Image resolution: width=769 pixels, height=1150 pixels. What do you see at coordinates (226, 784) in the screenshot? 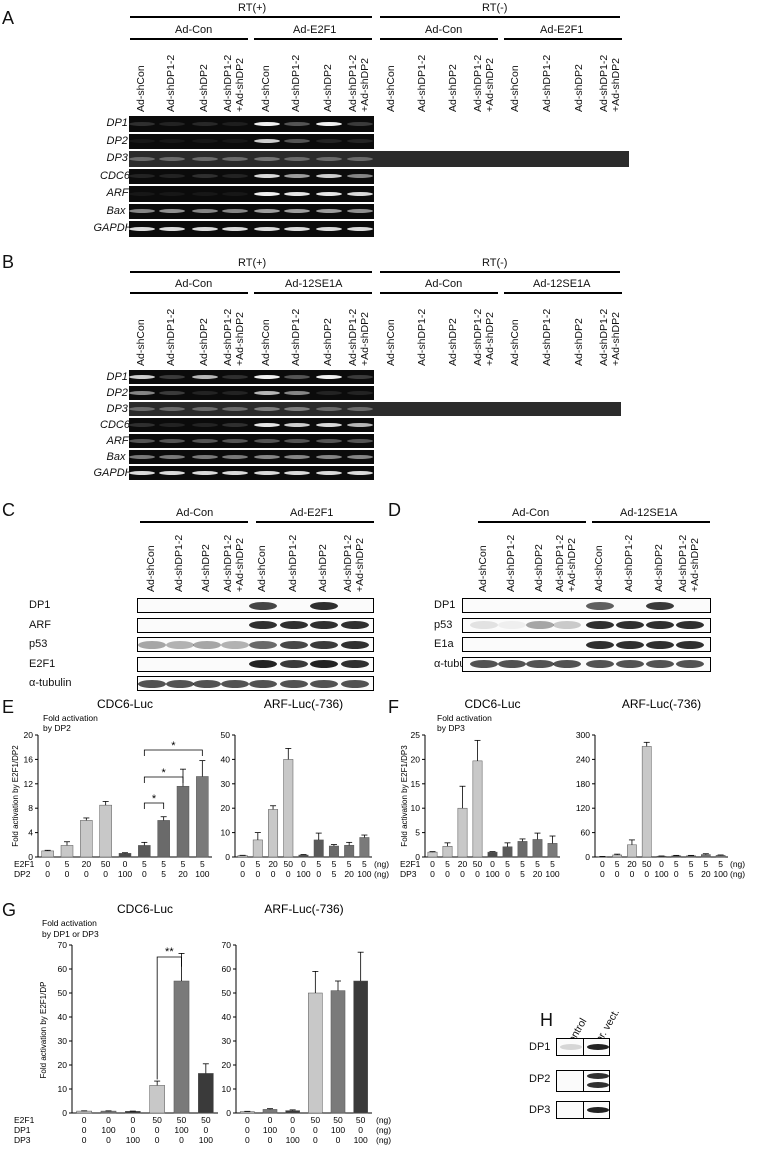
I see `y-tick-label: 30` at bounding box center [226, 784].